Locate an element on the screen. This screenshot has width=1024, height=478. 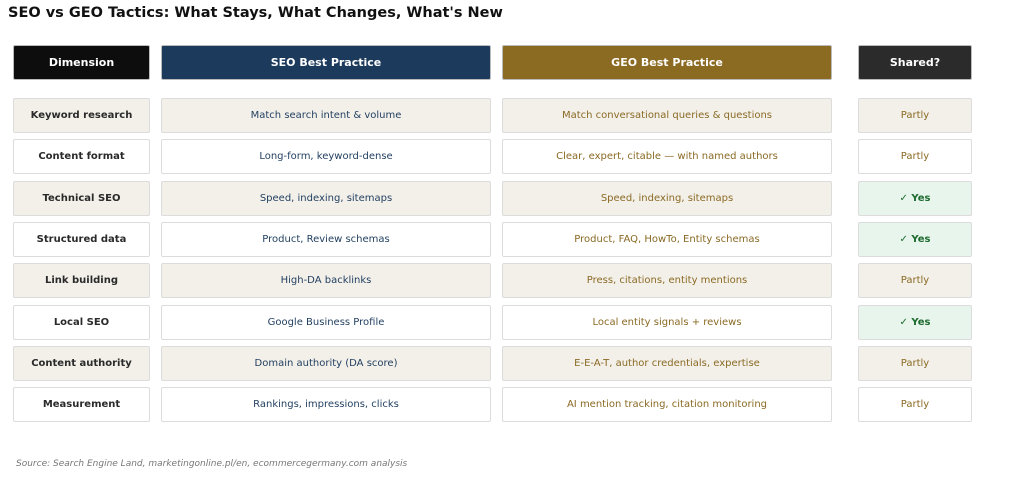
header-geo: GEO Best Practice is located at coordinates (667, 62).